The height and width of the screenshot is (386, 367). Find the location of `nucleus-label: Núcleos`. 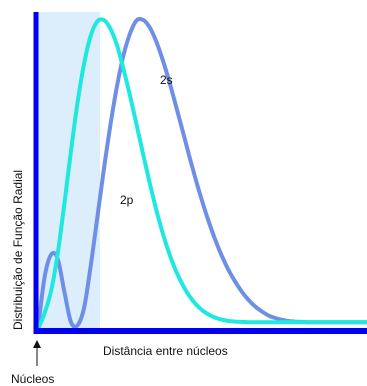

nucleus-label: Núcleos is located at coordinates (32, 379).